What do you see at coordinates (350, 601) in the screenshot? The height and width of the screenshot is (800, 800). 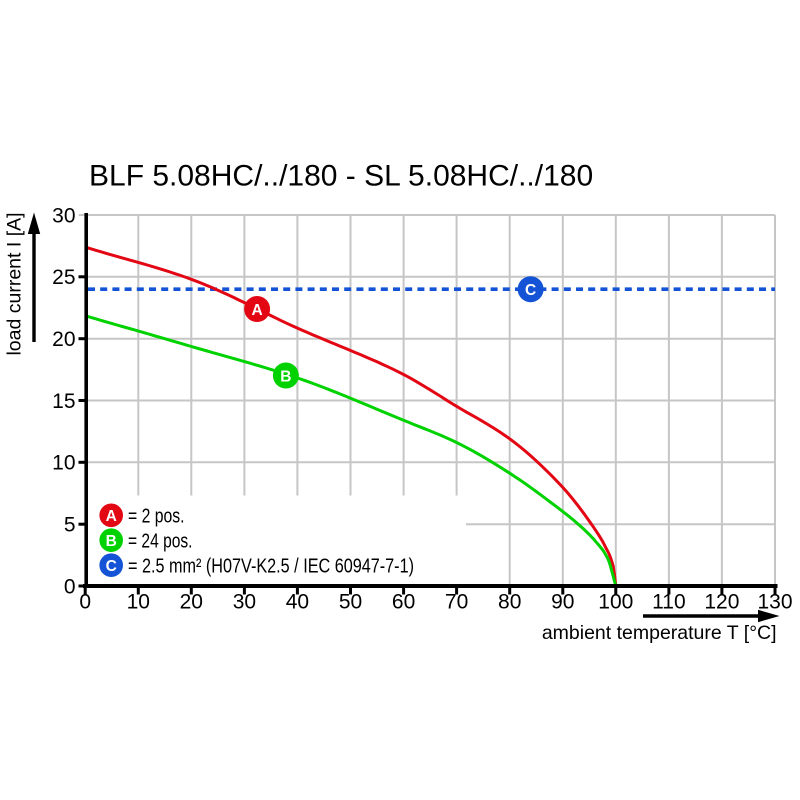 I see `svg-text: 50` at bounding box center [350, 601].